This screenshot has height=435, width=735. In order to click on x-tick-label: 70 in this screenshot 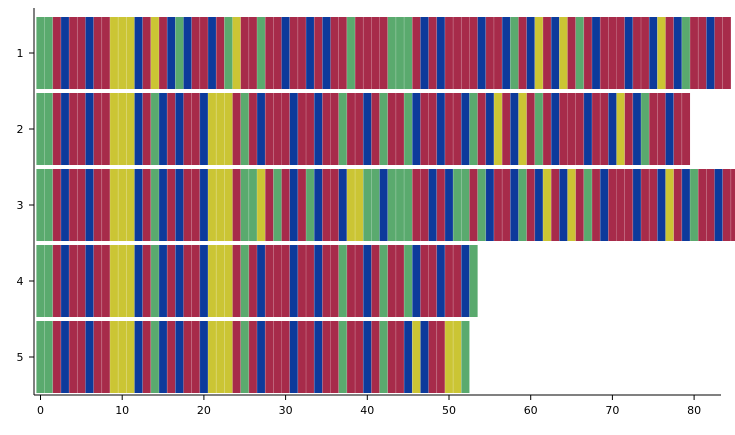, I will do `click(612, 410)`.